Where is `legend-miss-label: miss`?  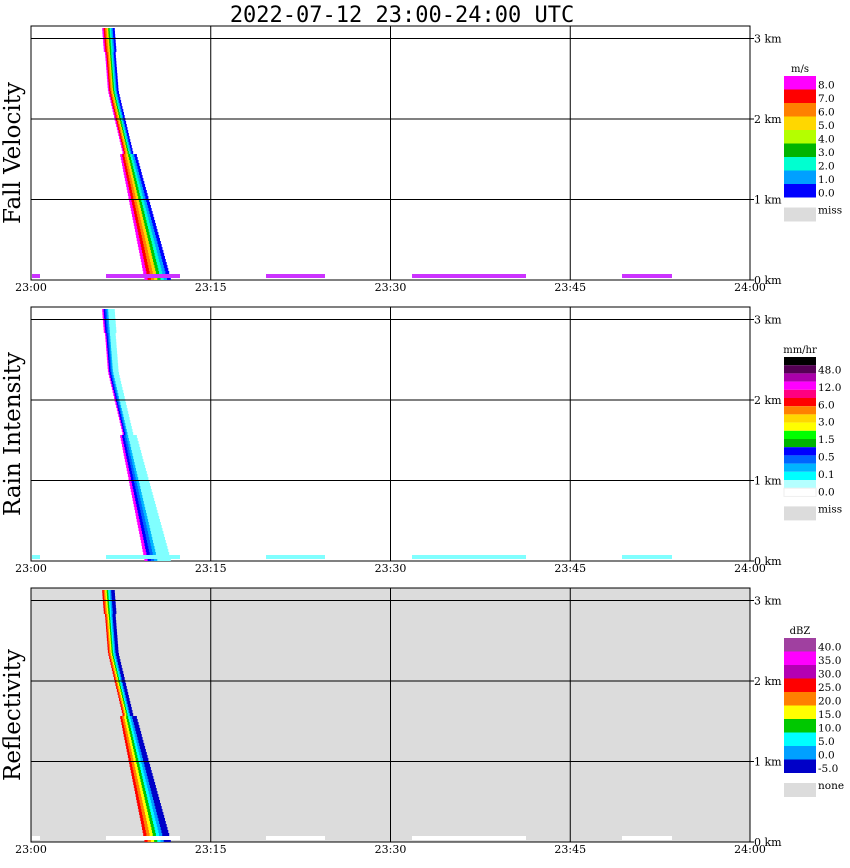 legend-miss-label: miss is located at coordinates (830, 211).